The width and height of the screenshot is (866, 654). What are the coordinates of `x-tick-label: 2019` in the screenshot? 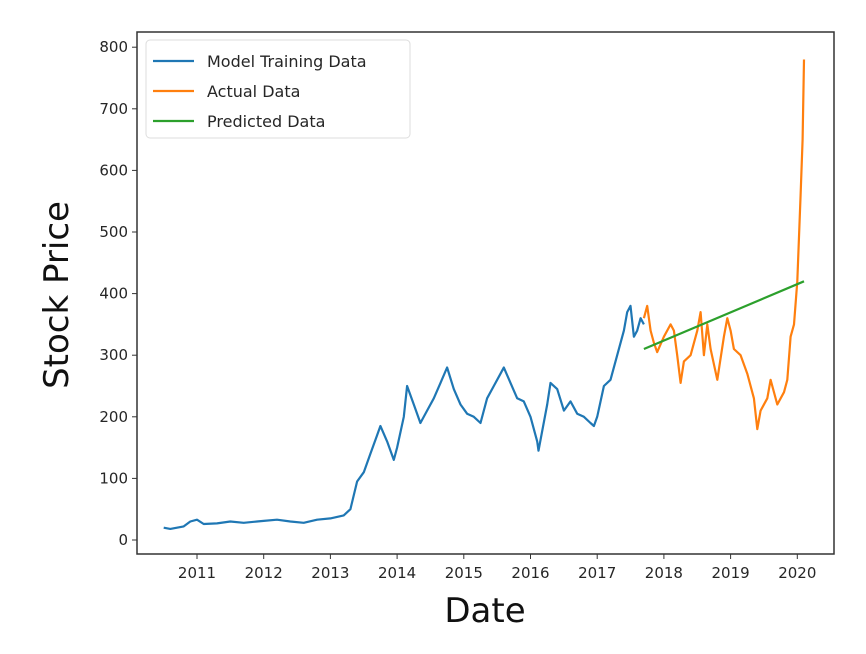 It's located at (731, 573).